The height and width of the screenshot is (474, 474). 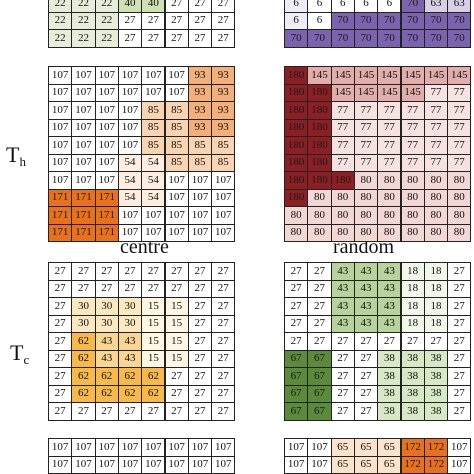 What do you see at coordinates (296, 393) in the screenshot?
I see `grid-cell: 67` at bounding box center [296, 393].